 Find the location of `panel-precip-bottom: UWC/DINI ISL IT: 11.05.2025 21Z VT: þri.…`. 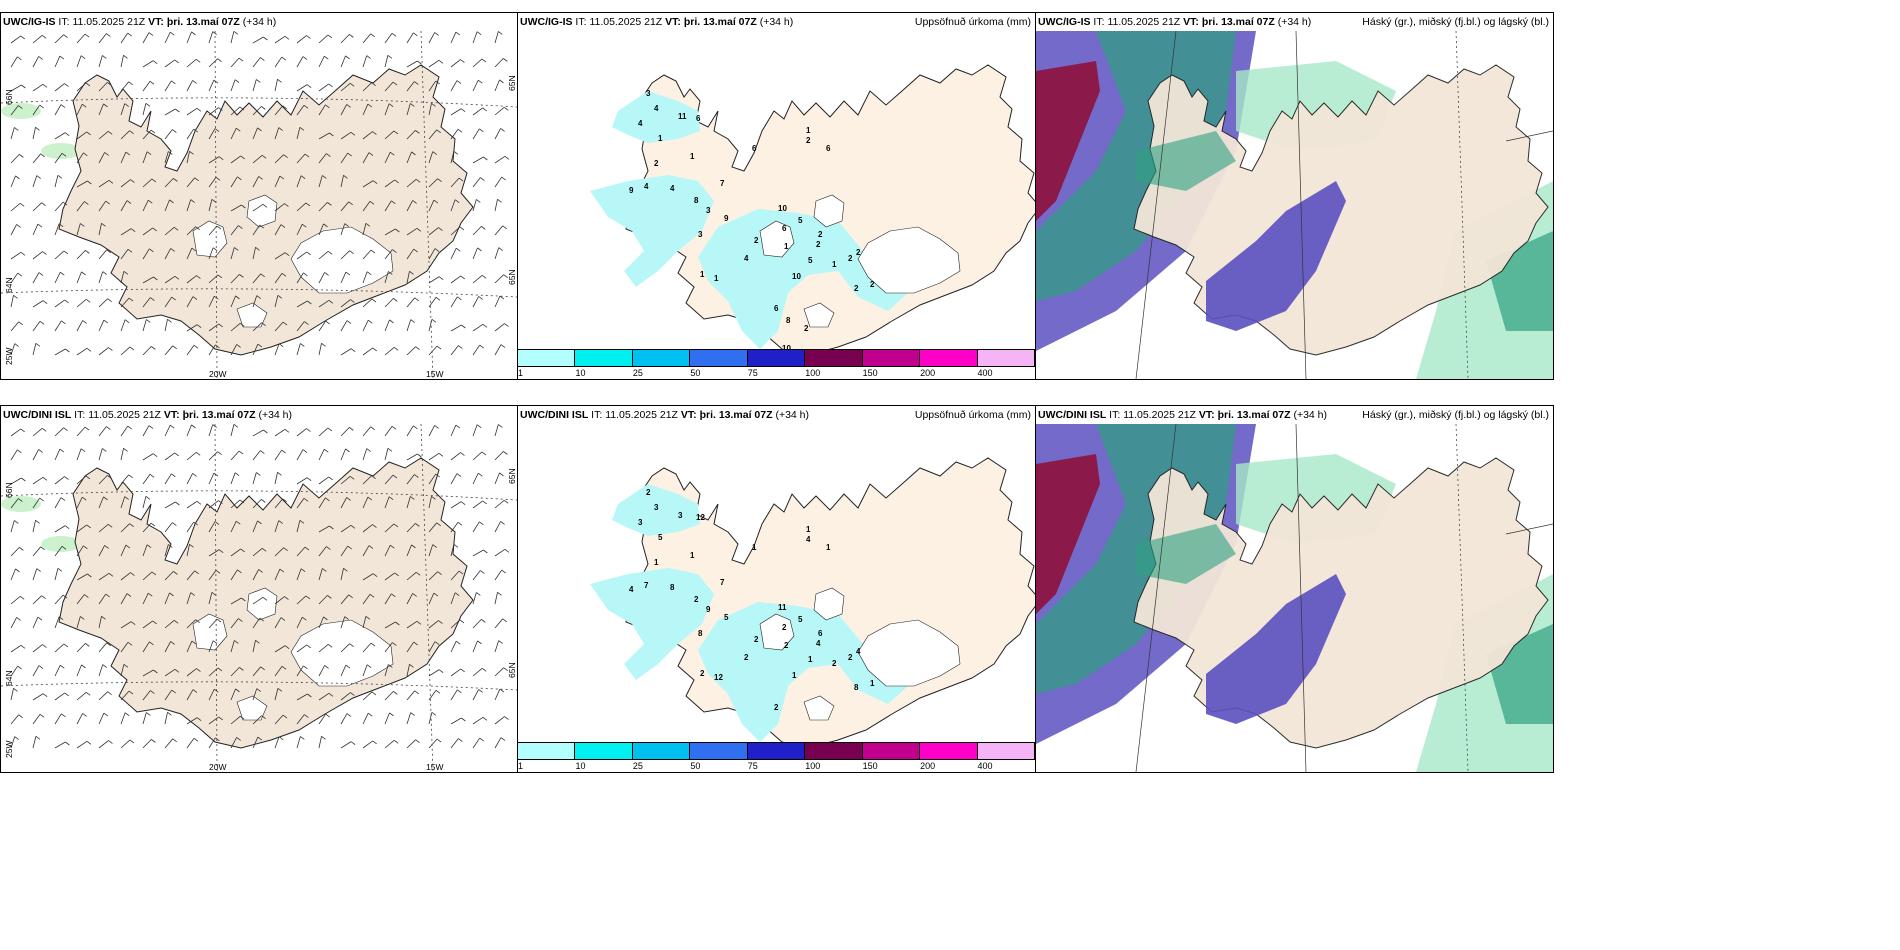

panel-precip-bottom: UWC/DINI ISL IT: 11.05.2025 21Z VT: þri.… is located at coordinates (776, 589).